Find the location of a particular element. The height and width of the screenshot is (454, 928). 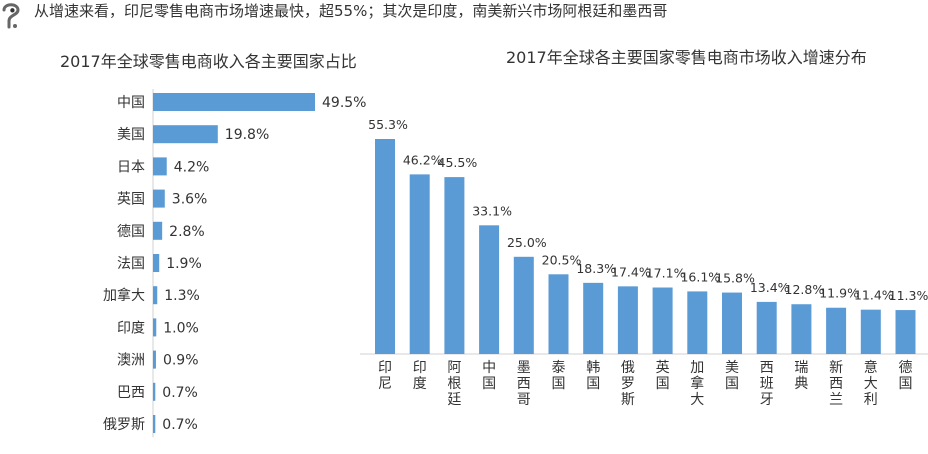

logo-icon is located at coordinates (11, 16).